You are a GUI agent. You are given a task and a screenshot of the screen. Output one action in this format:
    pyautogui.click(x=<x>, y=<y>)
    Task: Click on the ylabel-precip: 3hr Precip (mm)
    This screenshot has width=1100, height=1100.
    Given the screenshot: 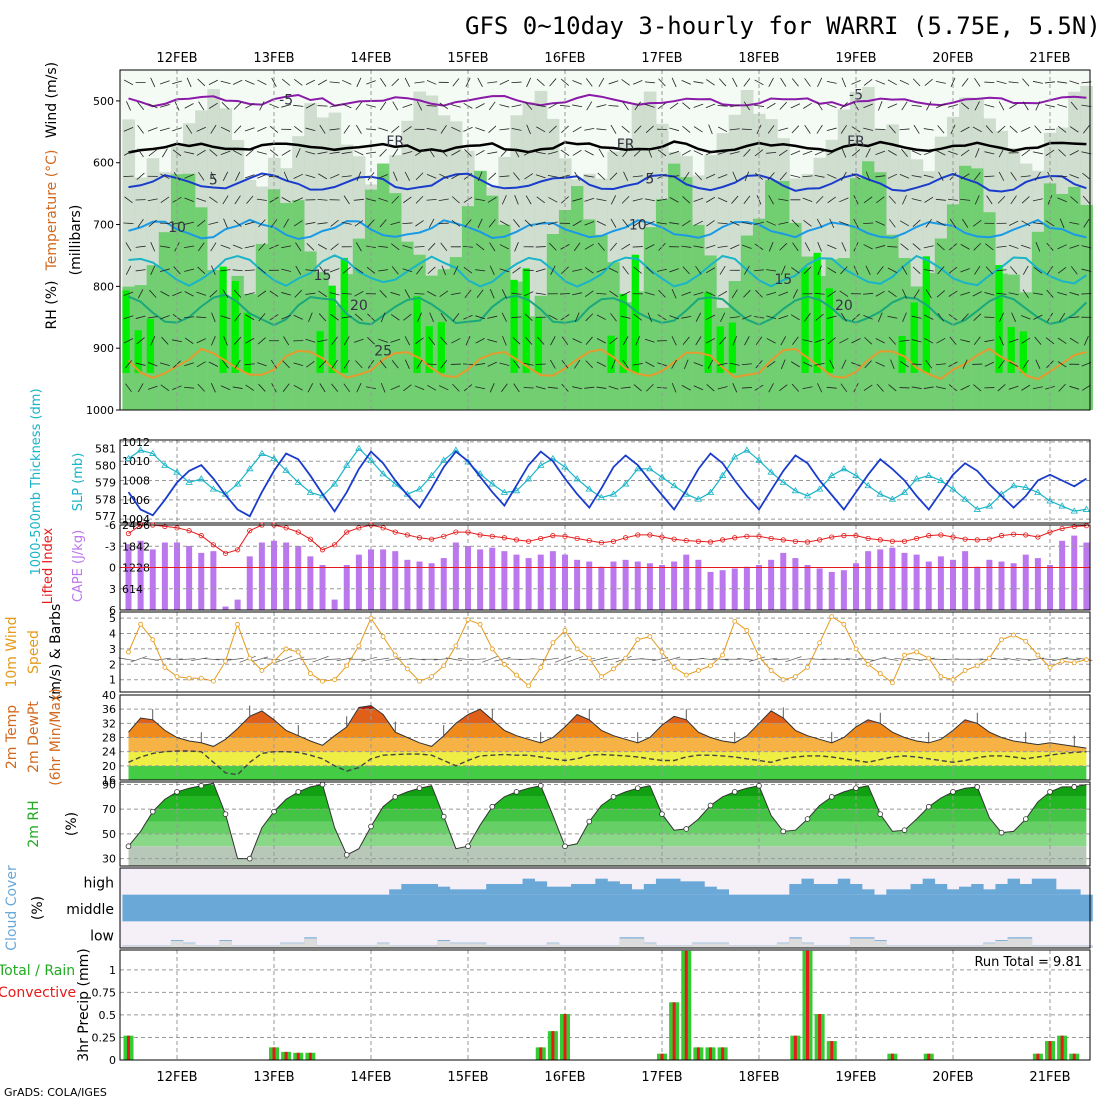 What is the action you would take?
    pyautogui.click(x=84, y=1004)
    